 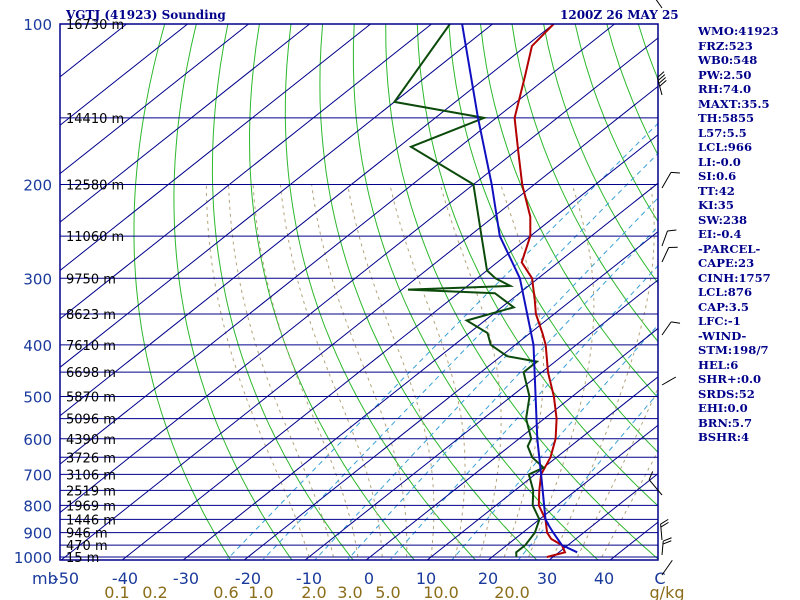 What do you see at coordinates (95, 119) in the screenshot?
I see `height-label: 14410 m` at bounding box center [95, 119].